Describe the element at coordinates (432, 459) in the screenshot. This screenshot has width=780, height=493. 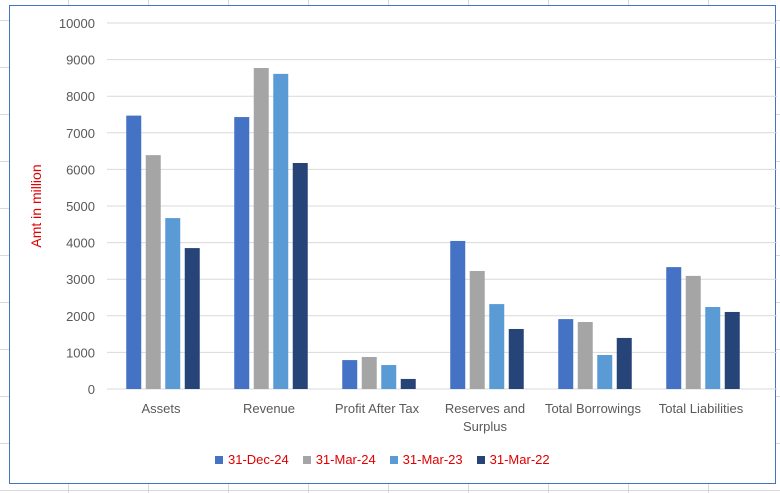
I see `legend-label: 31-Mar-23` at that location.